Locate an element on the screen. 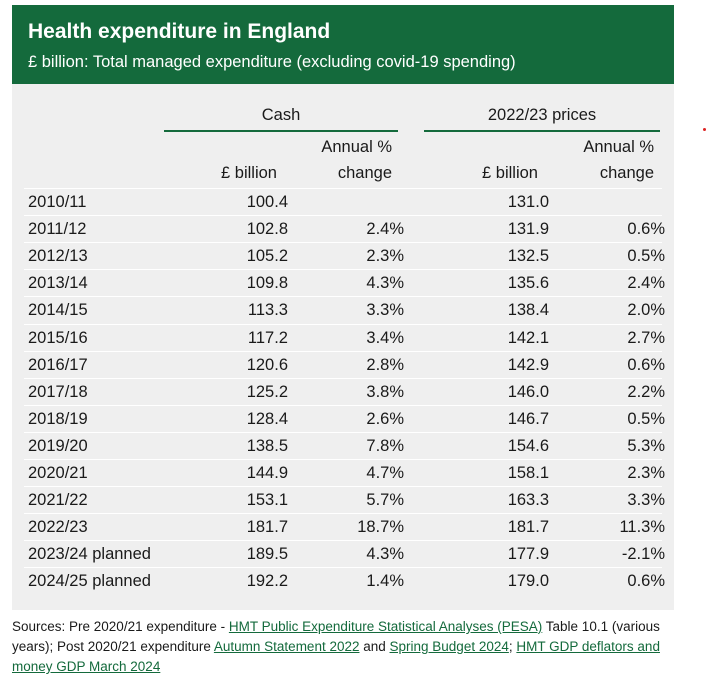 The height and width of the screenshot is (692, 708). cell-cash-change: 2.6% is located at coordinates (385, 418).